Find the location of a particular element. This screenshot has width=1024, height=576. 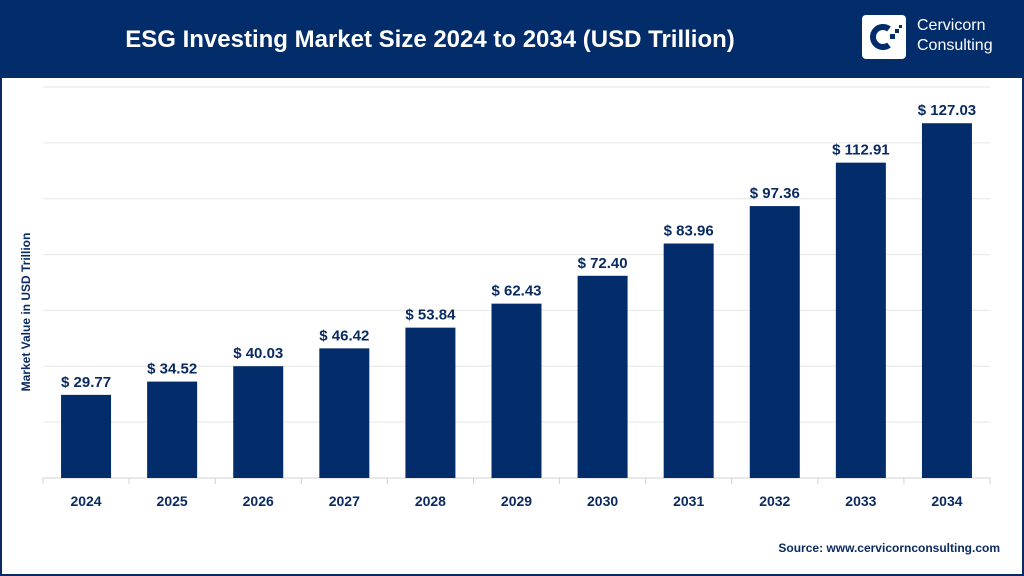

x-tick-label-2026: 2026 is located at coordinates (258, 501).